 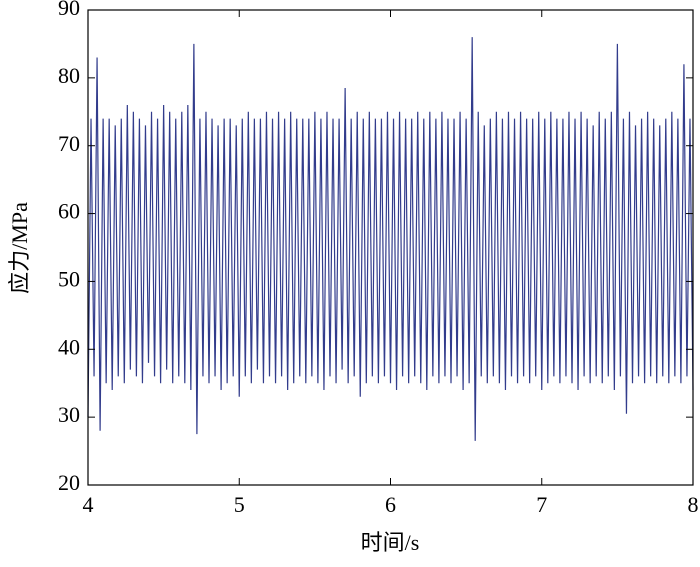 What do you see at coordinates (390, 504) in the screenshot?
I see `x-tick-label: 6` at bounding box center [390, 504].